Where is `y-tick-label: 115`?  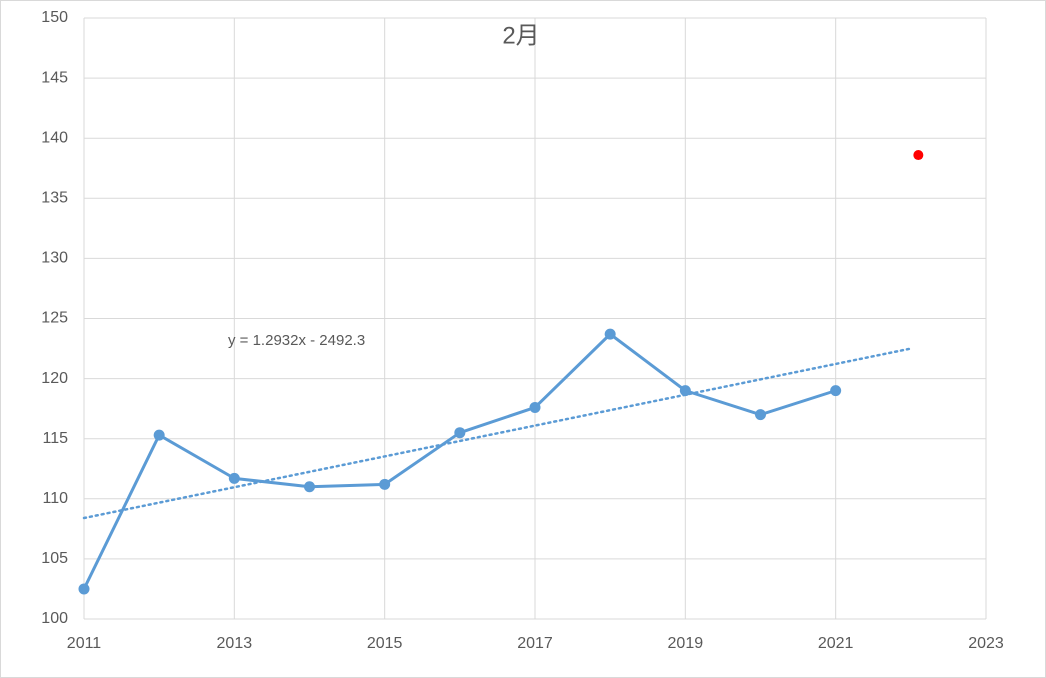
y-tick-label: 115 is located at coordinates (55, 438).